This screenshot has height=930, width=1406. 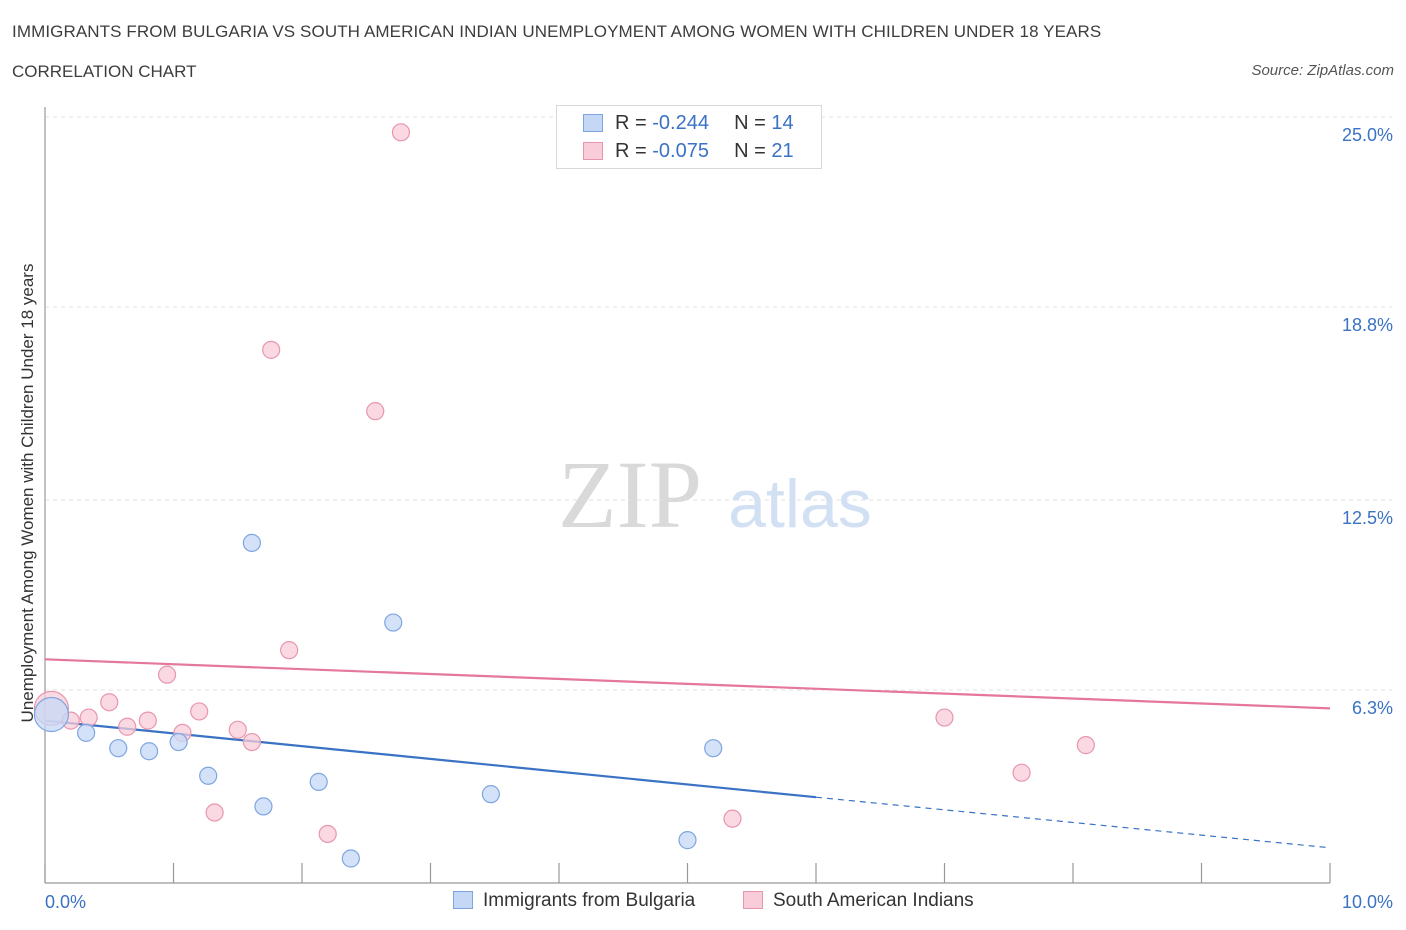 I want to click on trend-line-bulgaria-extension, so click(x=1073, y=822).